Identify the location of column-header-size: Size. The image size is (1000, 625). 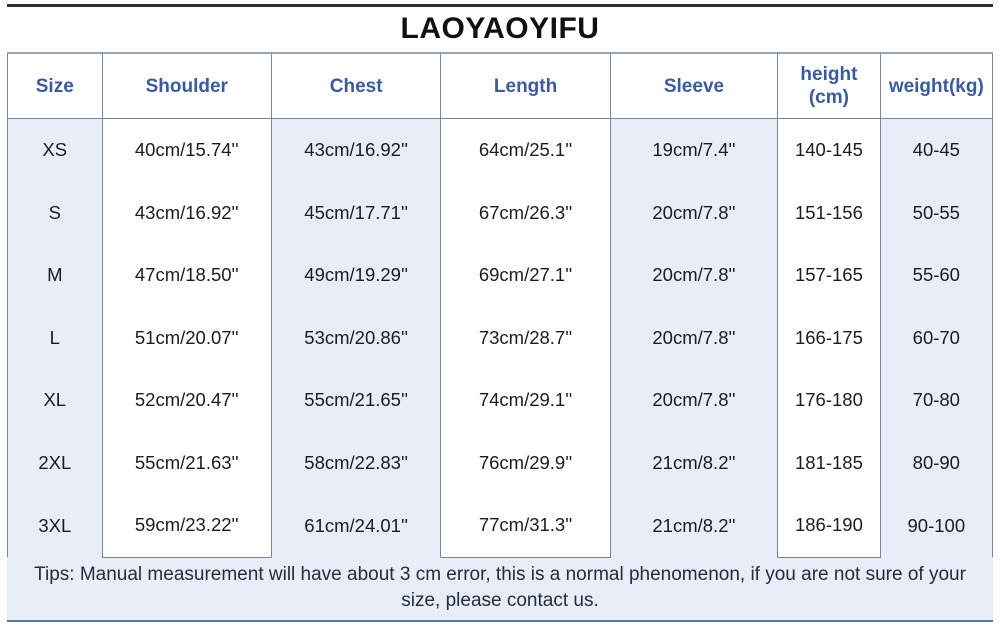
(55, 86).